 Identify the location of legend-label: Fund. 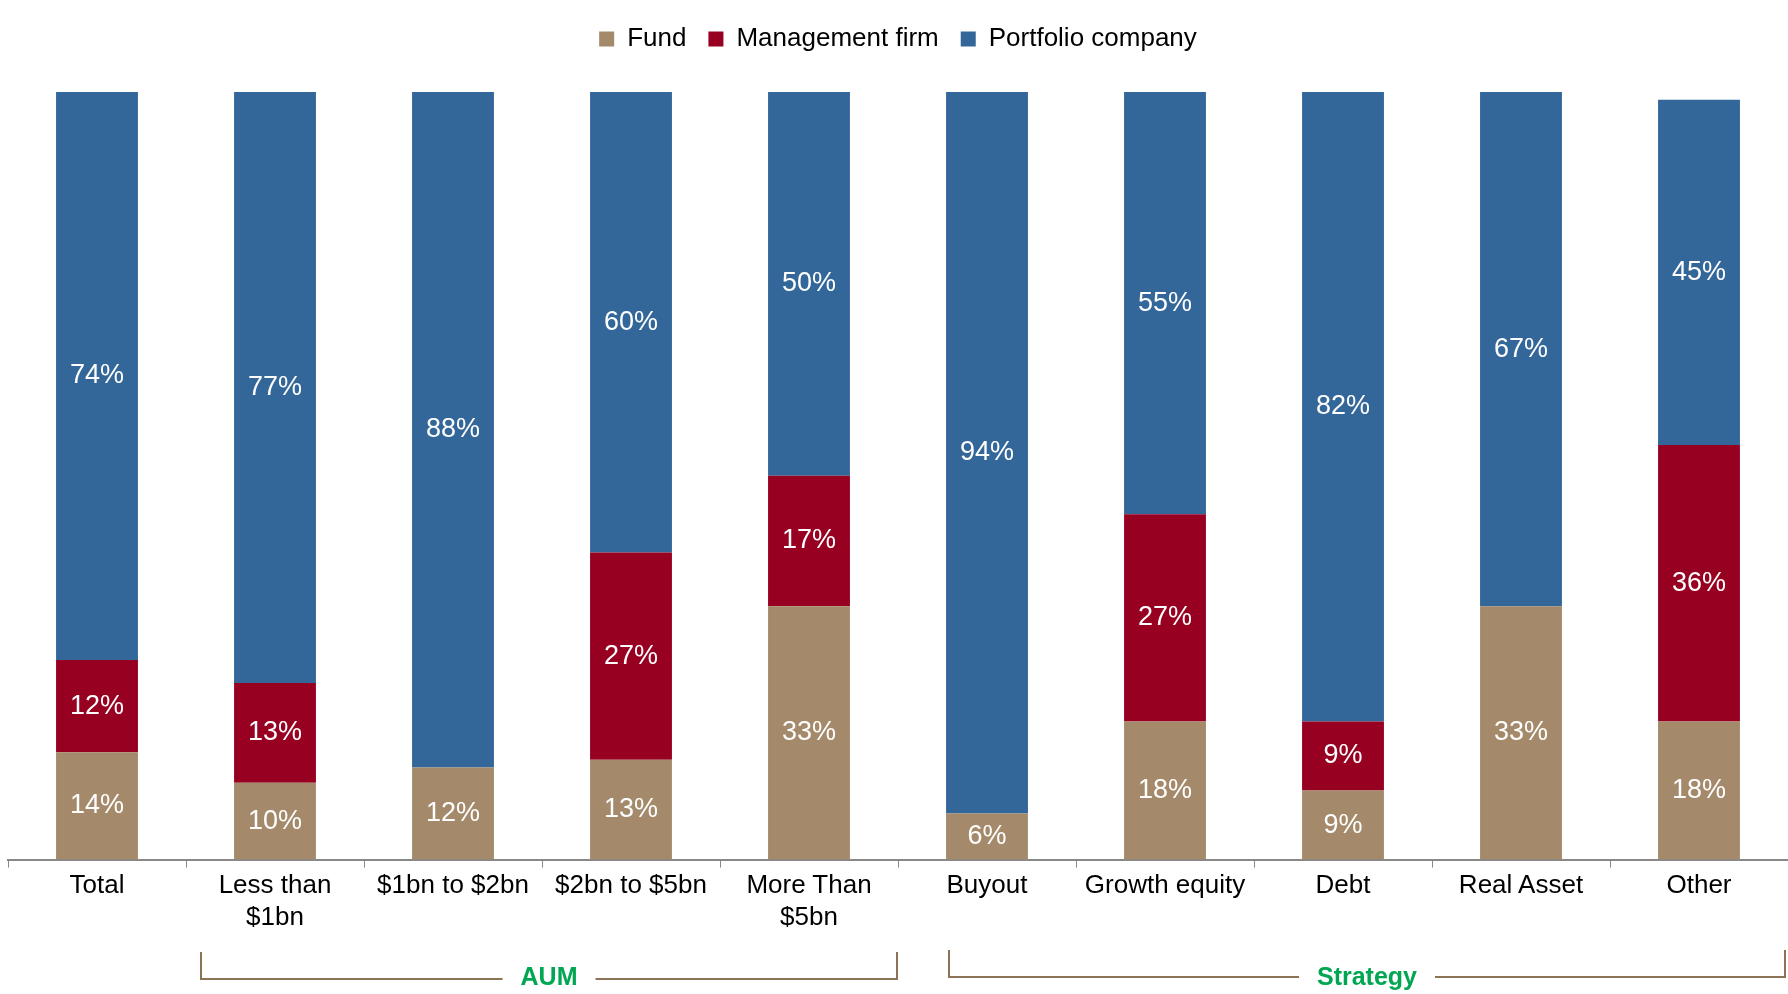
(657, 37).